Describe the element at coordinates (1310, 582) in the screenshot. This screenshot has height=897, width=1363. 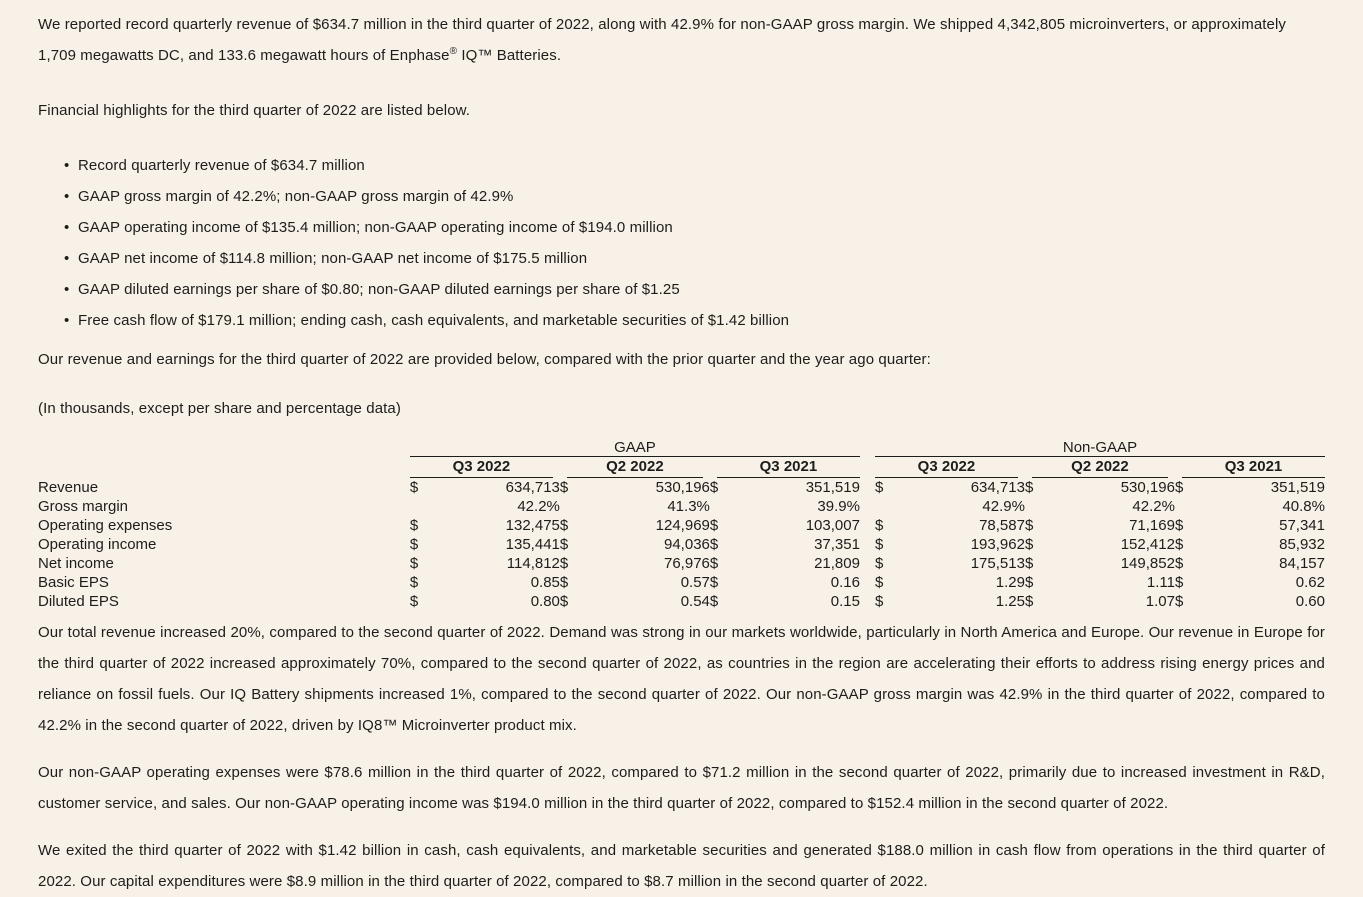
I see `value-cell: 0.62` at that location.